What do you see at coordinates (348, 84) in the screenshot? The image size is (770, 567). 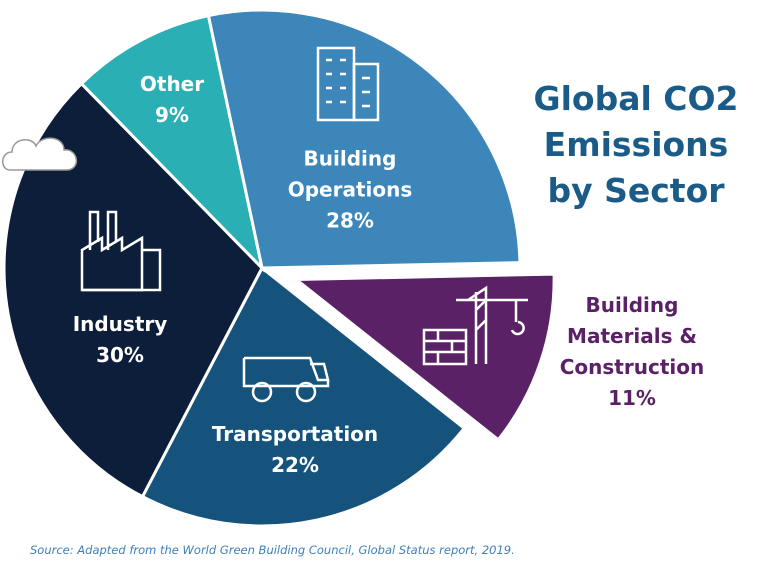 I see `building-icon` at bounding box center [348, 84].